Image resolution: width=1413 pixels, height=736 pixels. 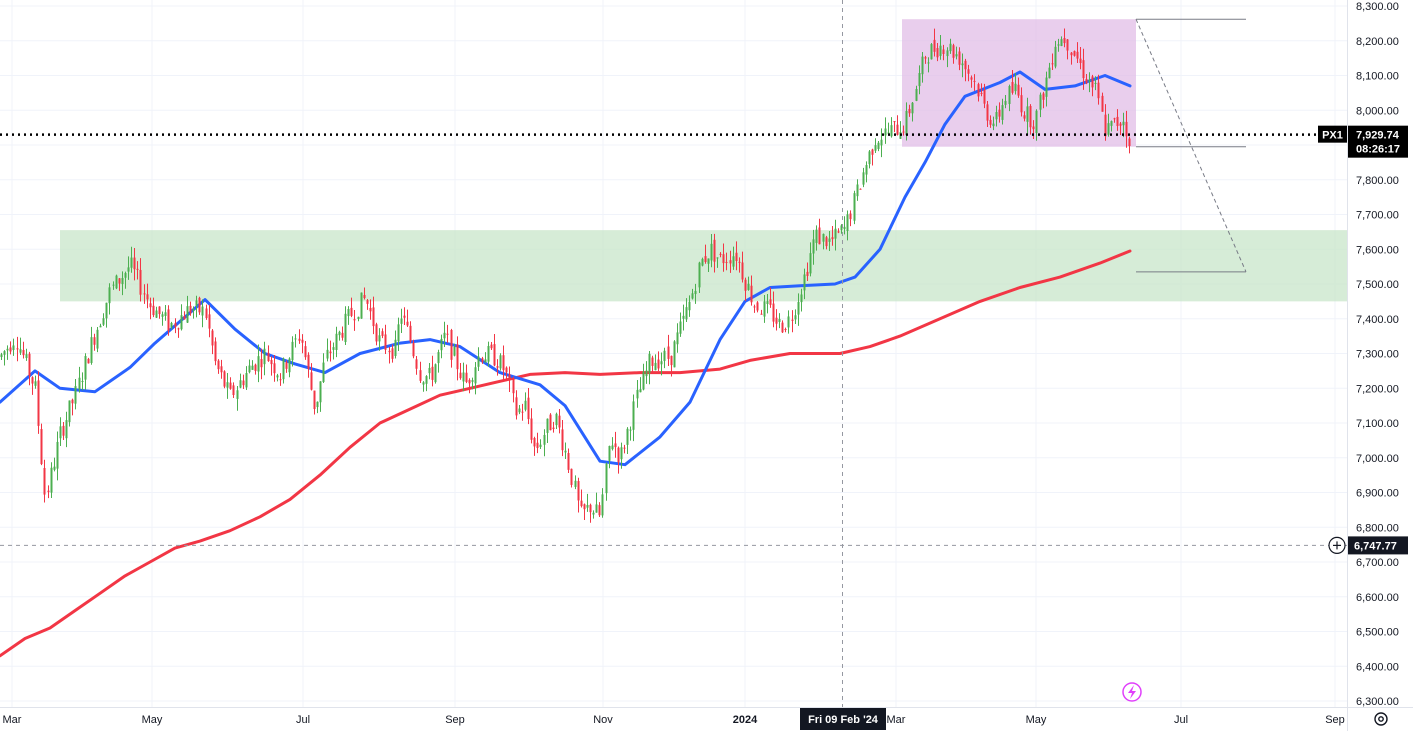 What do you see at coordinates (1377, 42) in the screenshot?
I see `y-tick-label: 8,200.00` at bounding box center [1377, 42].